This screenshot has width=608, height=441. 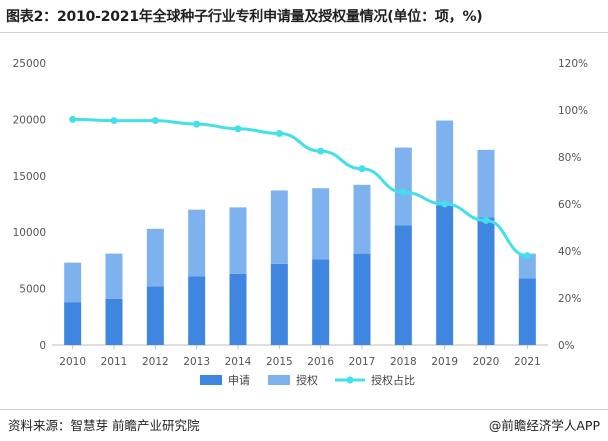 I want to click on footer-divider, so click(x=304, y=409).